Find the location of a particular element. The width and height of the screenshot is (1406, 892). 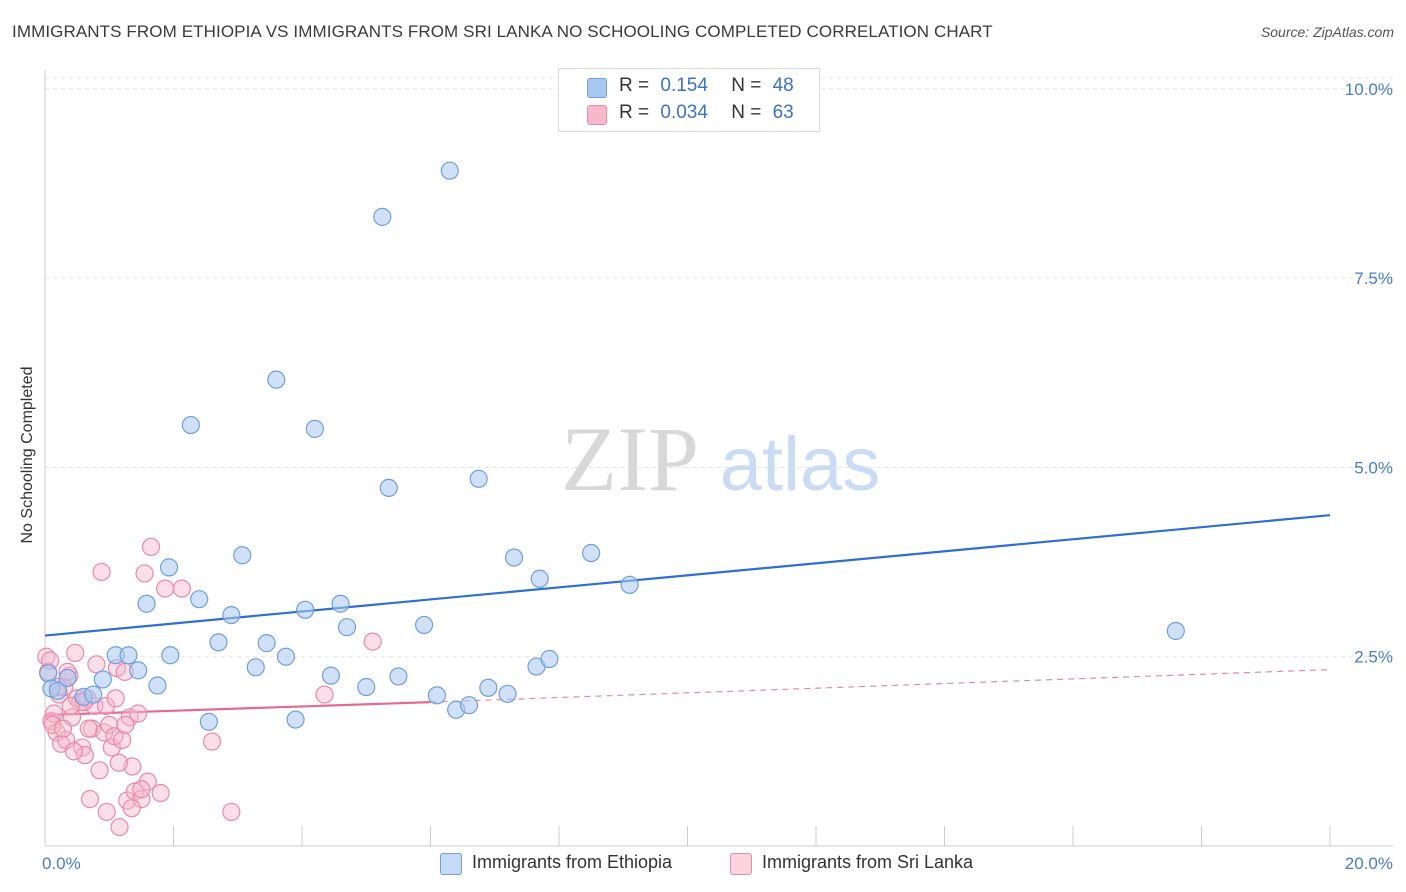

correlation-legend: R = 0.154 N = 48 R = 0.034 N = 63 is located at coordinates (689, 100).